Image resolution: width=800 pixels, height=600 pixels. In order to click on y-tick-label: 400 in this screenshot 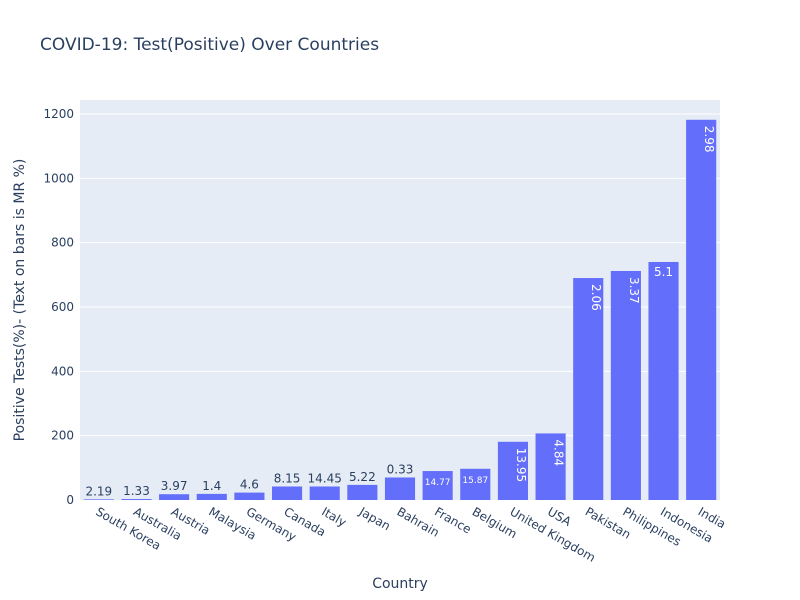, I will do `click(62, 371)`.